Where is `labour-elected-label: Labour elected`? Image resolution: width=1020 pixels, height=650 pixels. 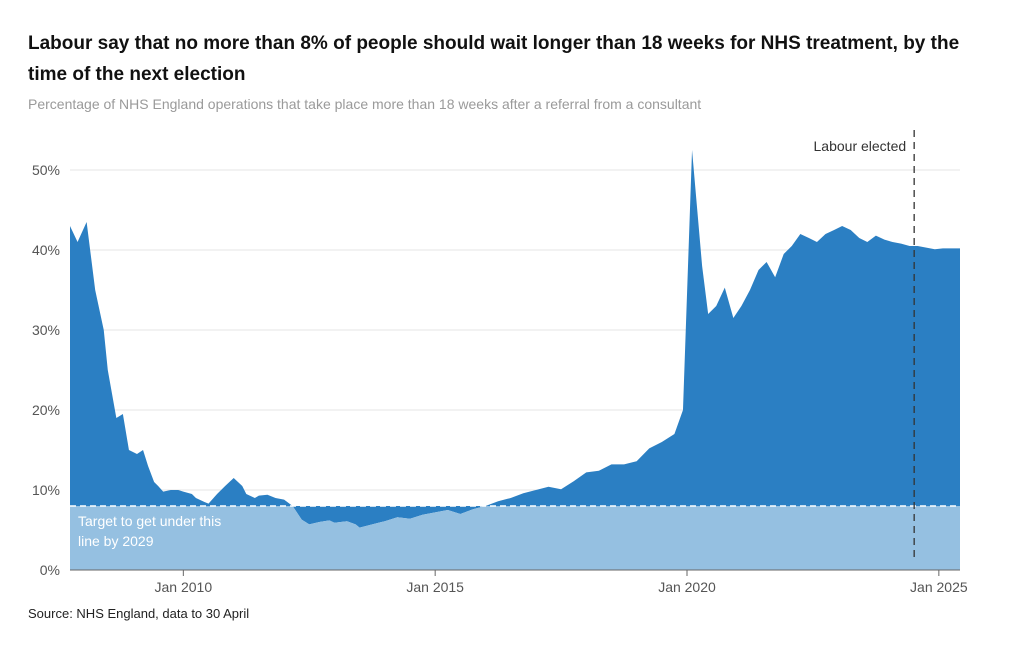
labour-elected-label: Labour elected is located at coordinates (860, 146).